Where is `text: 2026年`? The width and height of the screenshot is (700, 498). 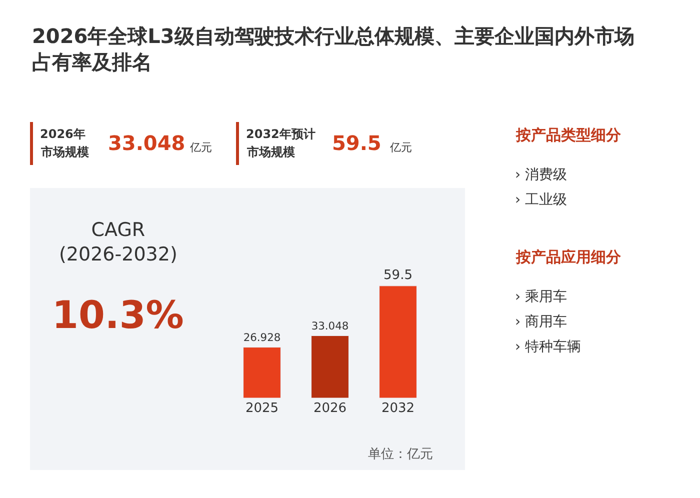 text: 2026年 is located at coordinates (63, 134).